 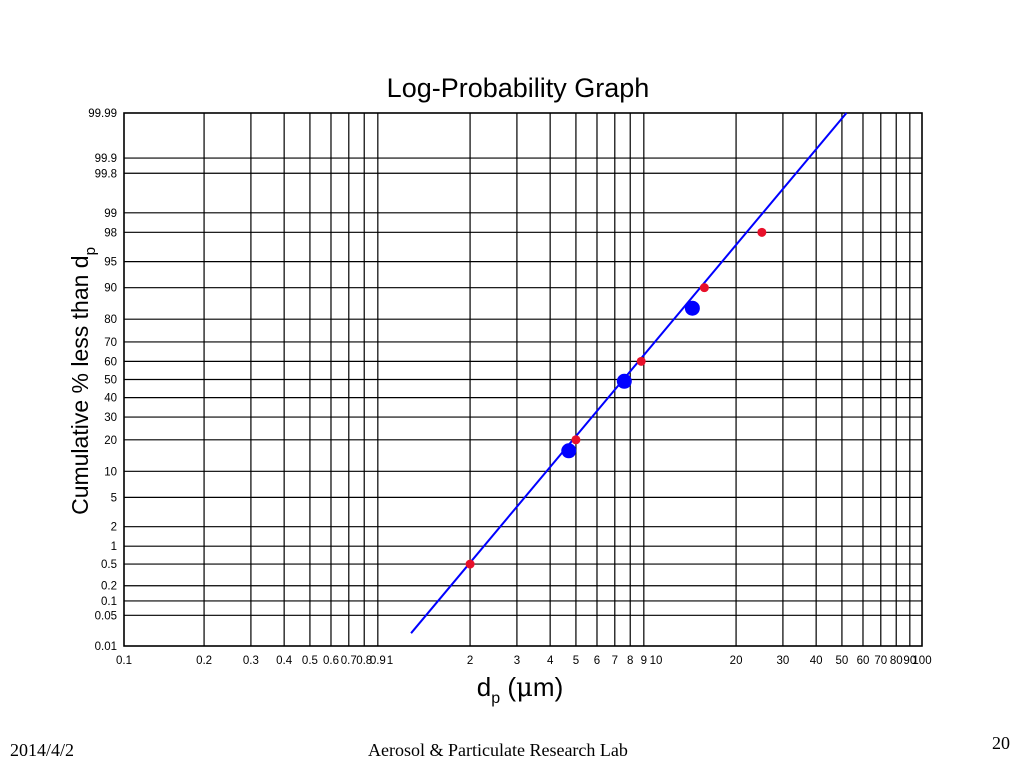 What do you see at coordinates (110, 472) in the screenshot?
I see `y-tick-label: 10` at bounding box center [110, 472].